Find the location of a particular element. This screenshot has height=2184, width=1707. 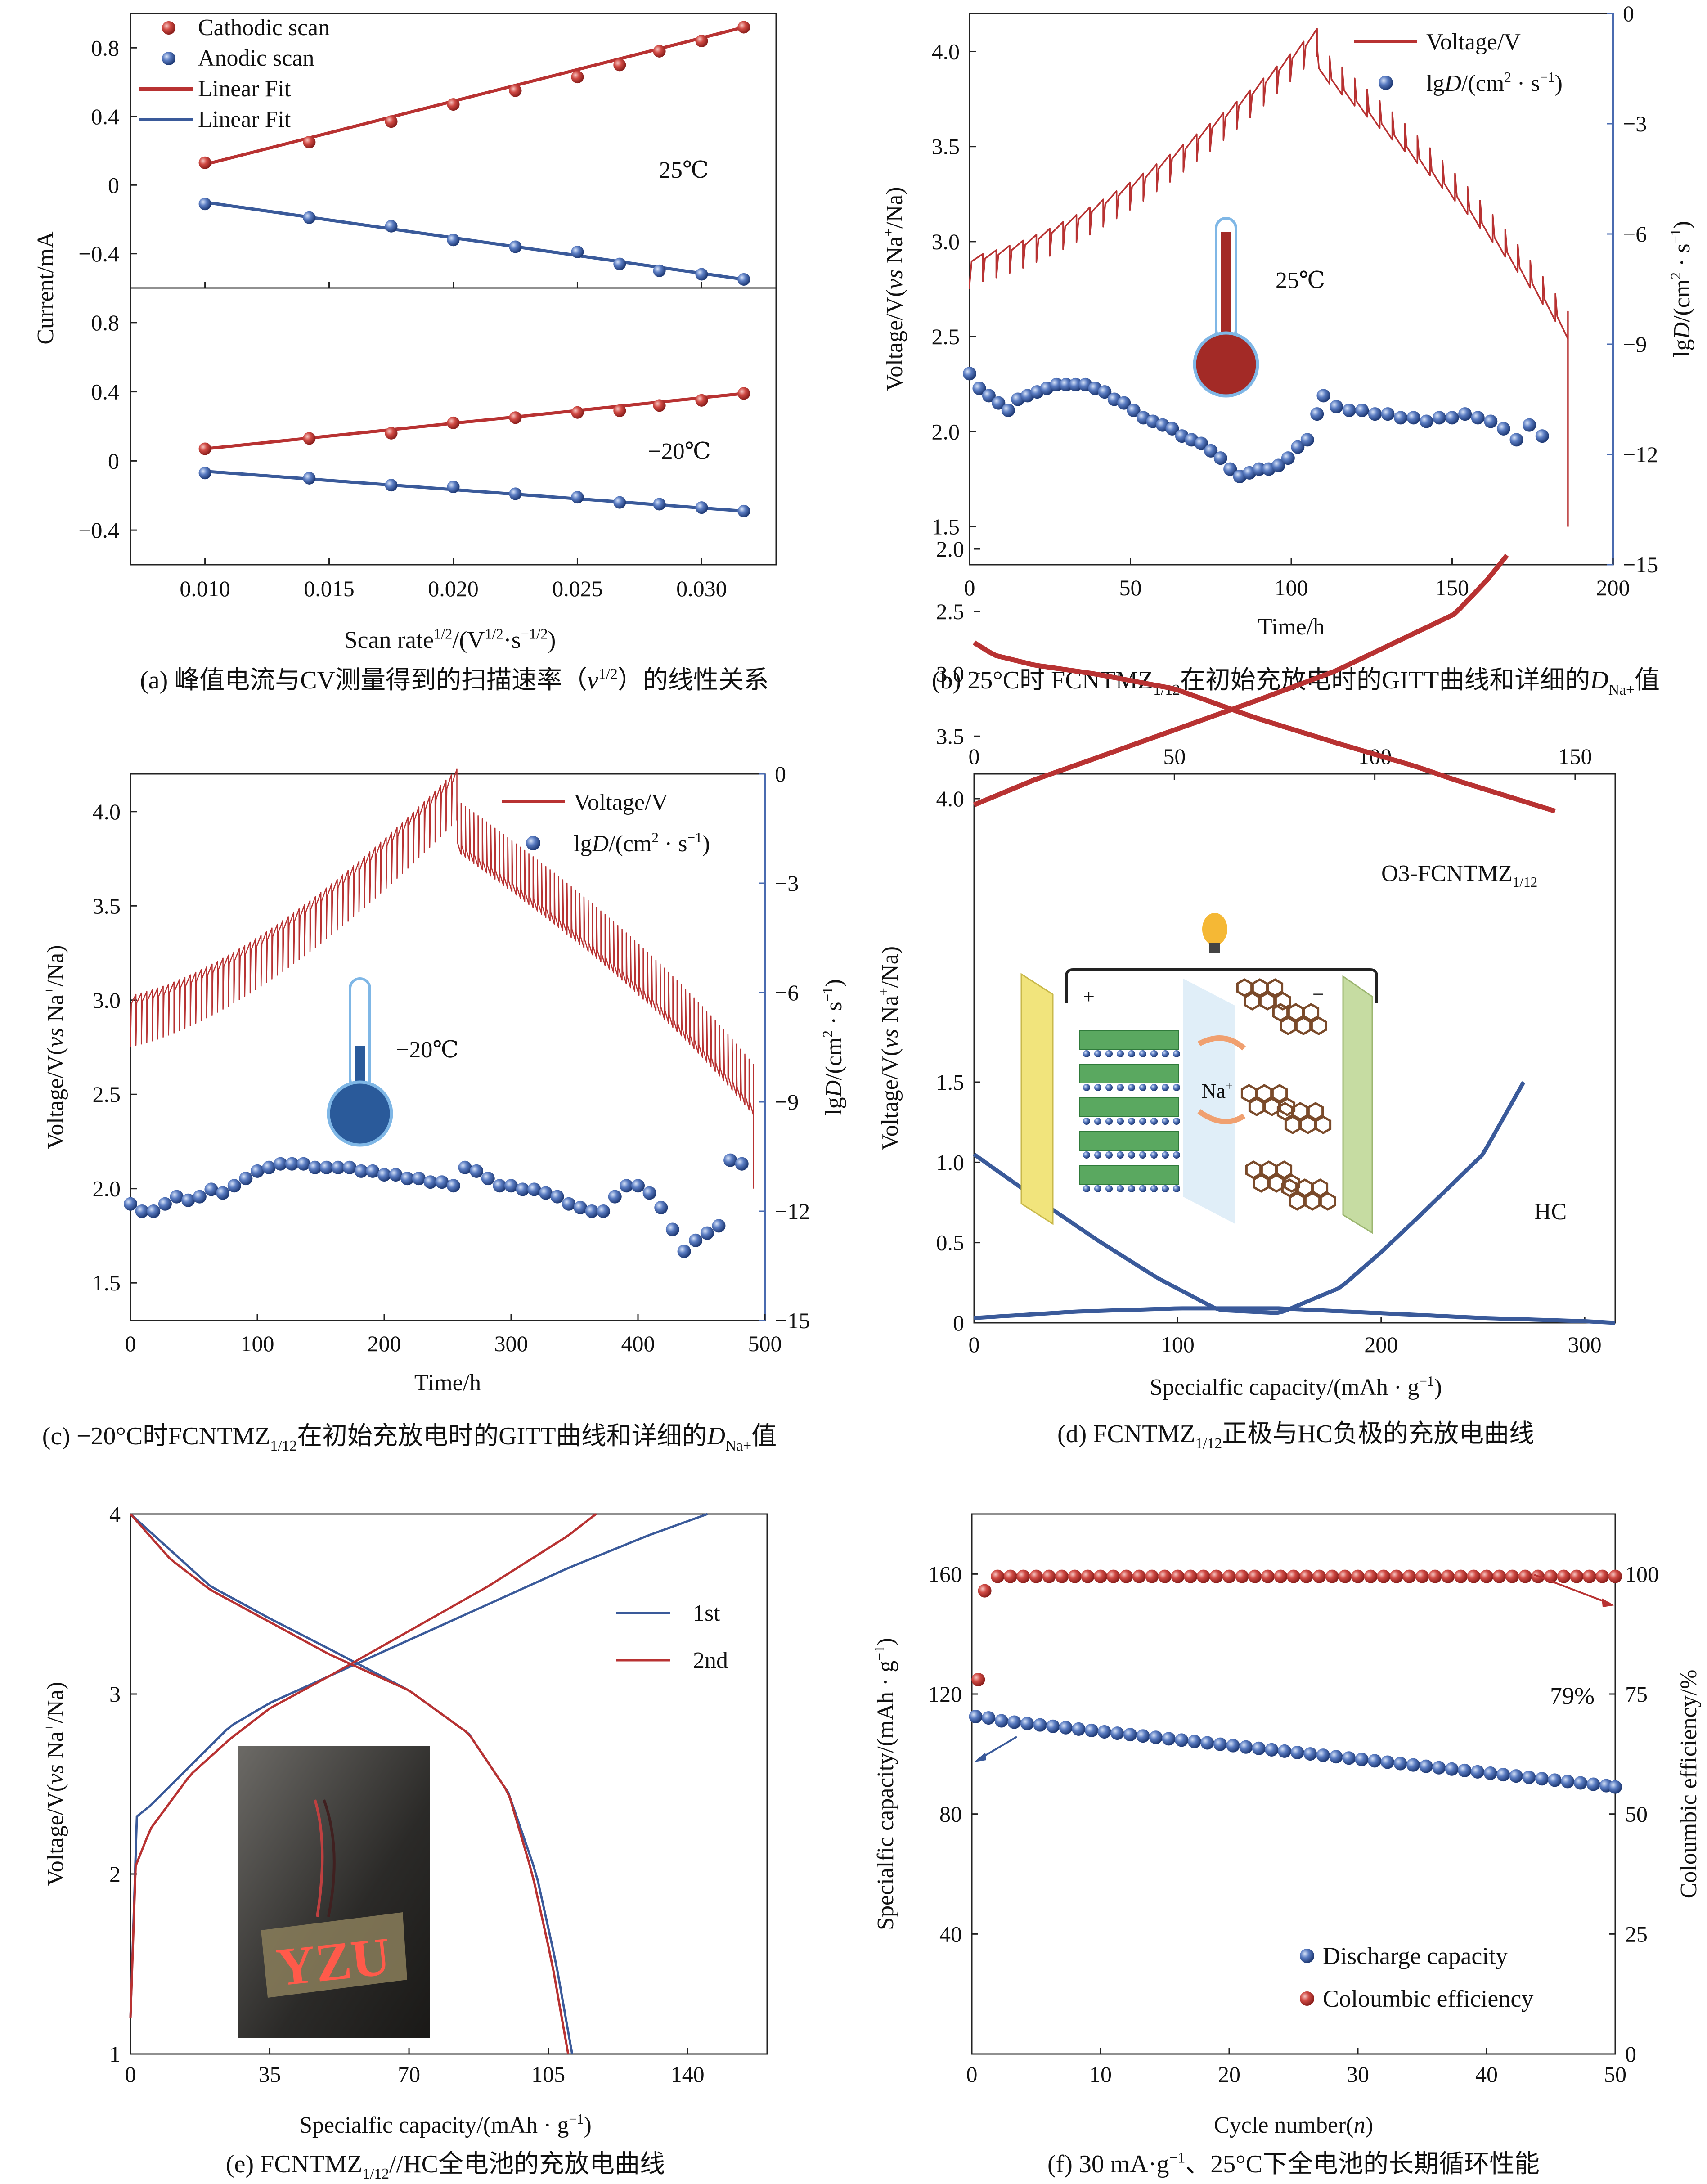

thermometer-fill is located at coordinates (1226, 286).